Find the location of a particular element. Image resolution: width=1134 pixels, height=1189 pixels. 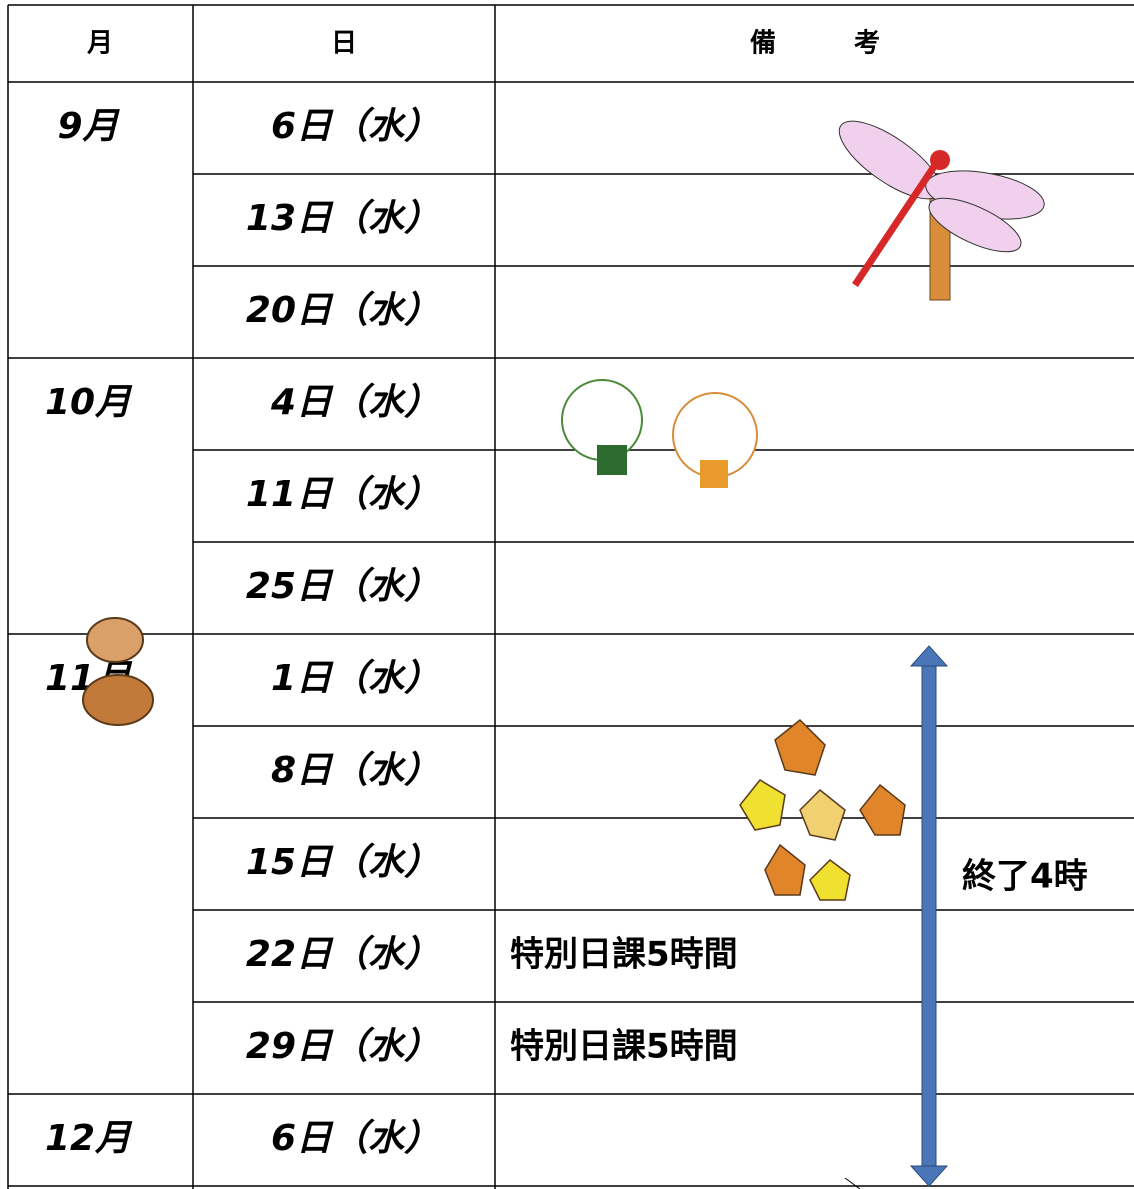

date: 13日（水） is located at coordinates (343, 218).